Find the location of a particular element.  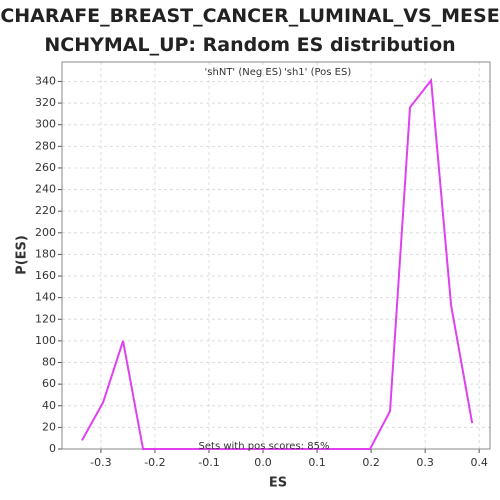

x-tick-label: -0.3 is located at coordinates (100, 462).